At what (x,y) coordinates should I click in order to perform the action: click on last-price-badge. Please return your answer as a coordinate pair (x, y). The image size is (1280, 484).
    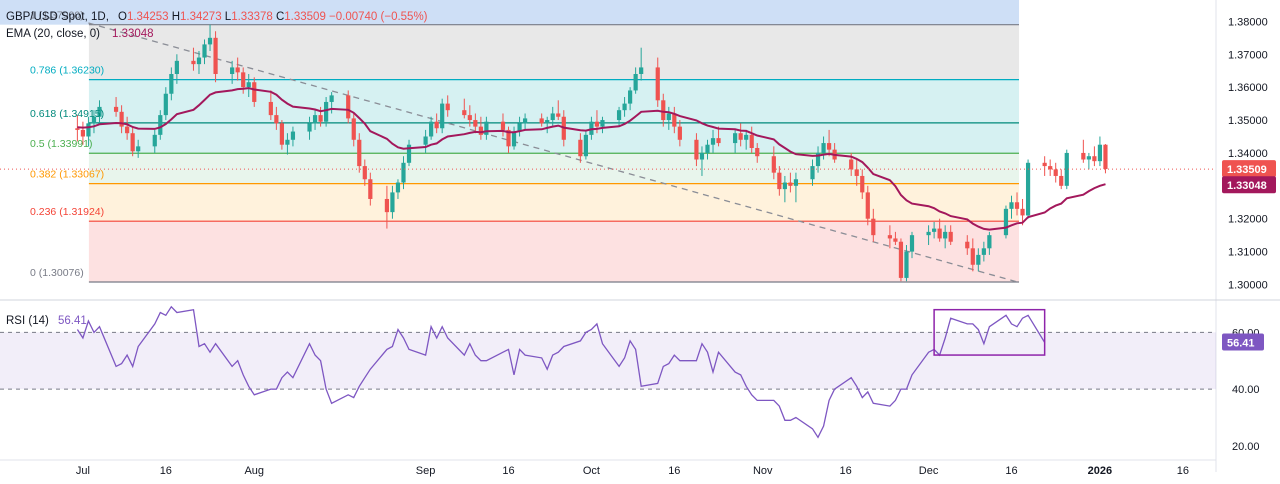
    Looking at the image, I should click on (1249, 169).